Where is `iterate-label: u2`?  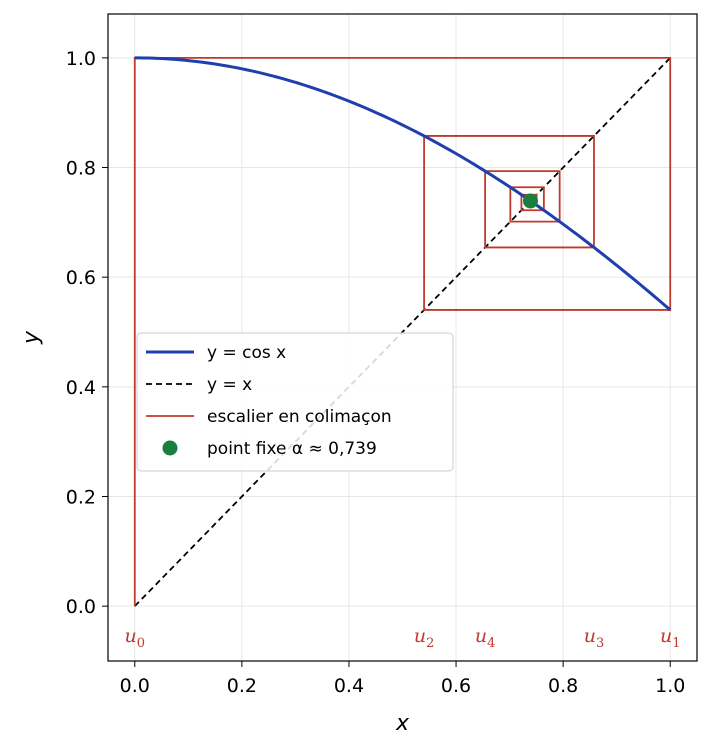 iterate-label: u2 is located at coordinates (424, 638).